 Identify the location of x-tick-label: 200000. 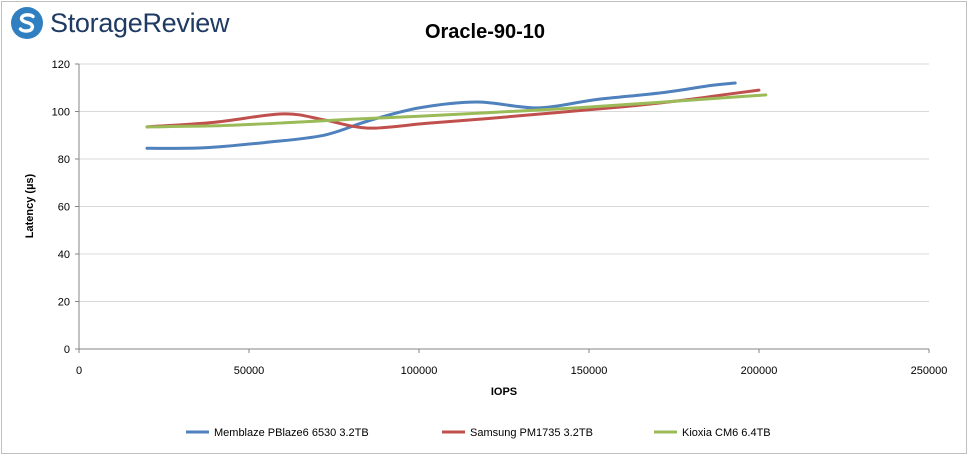
(759, 371).